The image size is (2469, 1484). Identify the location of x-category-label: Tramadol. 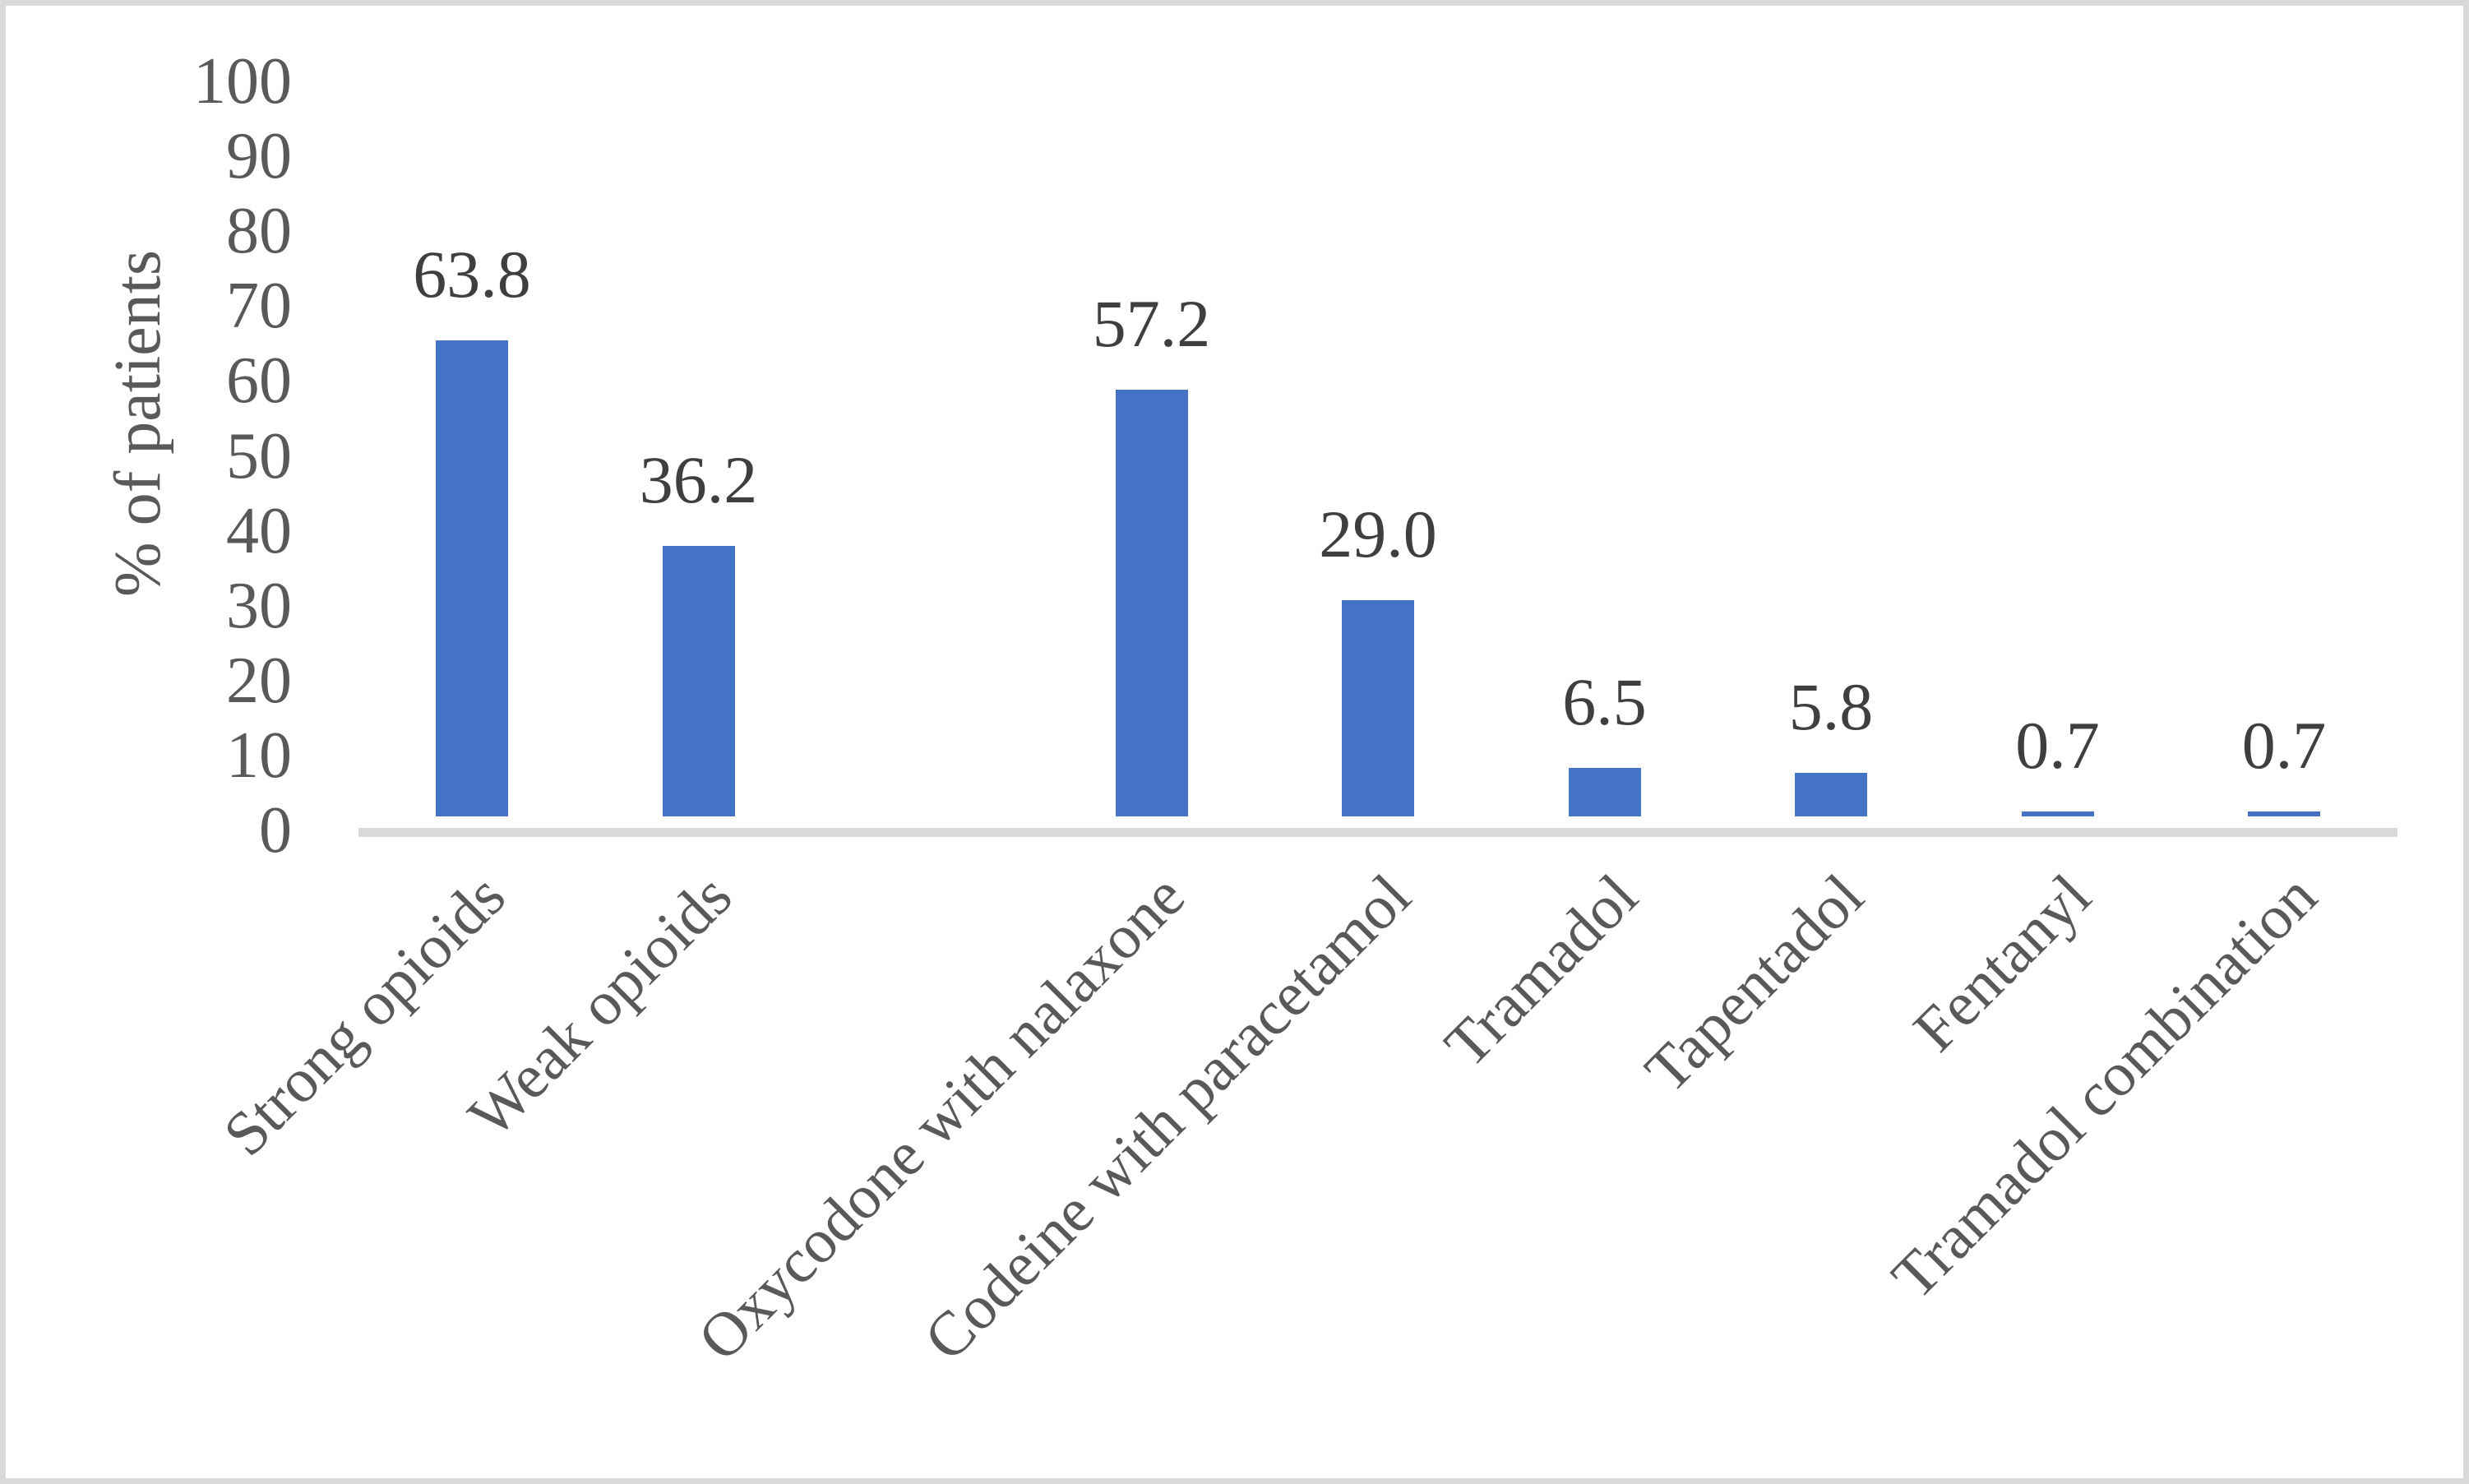
(1541, 971).